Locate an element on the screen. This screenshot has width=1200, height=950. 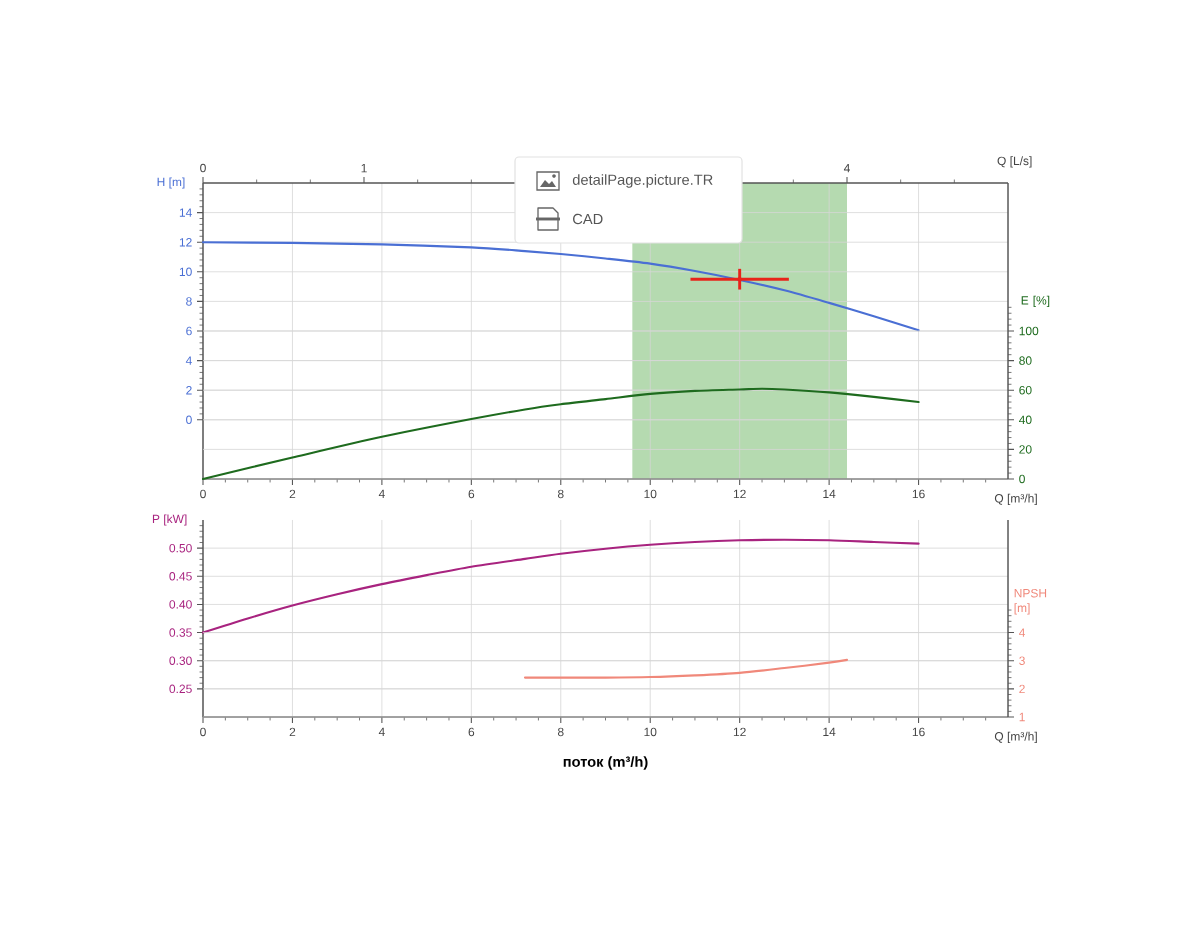
x2-axis-title: Q [L/s] is located at coordinates (1014, 162).